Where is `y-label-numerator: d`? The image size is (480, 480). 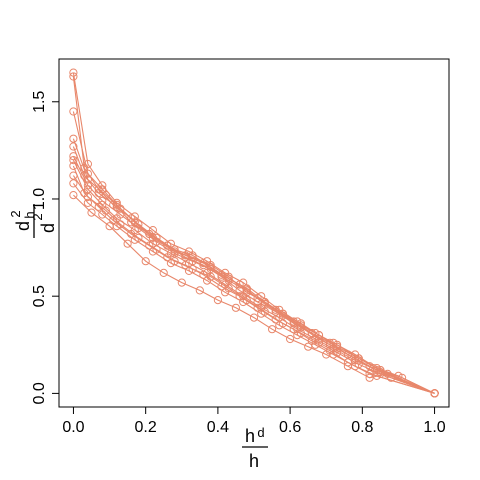
y-label-numerator: d is located at coordinates (23, 226).